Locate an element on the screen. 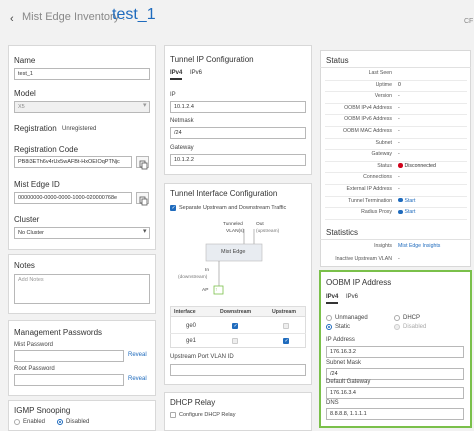  diagram-ap-label: AP is located at coordinates (205, 290).